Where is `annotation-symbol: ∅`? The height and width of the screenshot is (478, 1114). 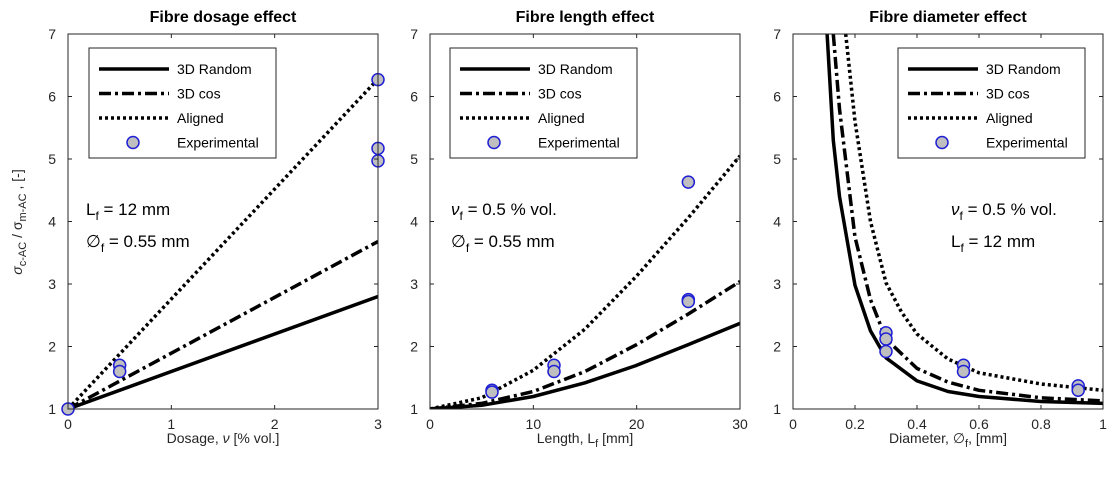
annotation-symbol: ∅ is located at coordinates (458, 241).